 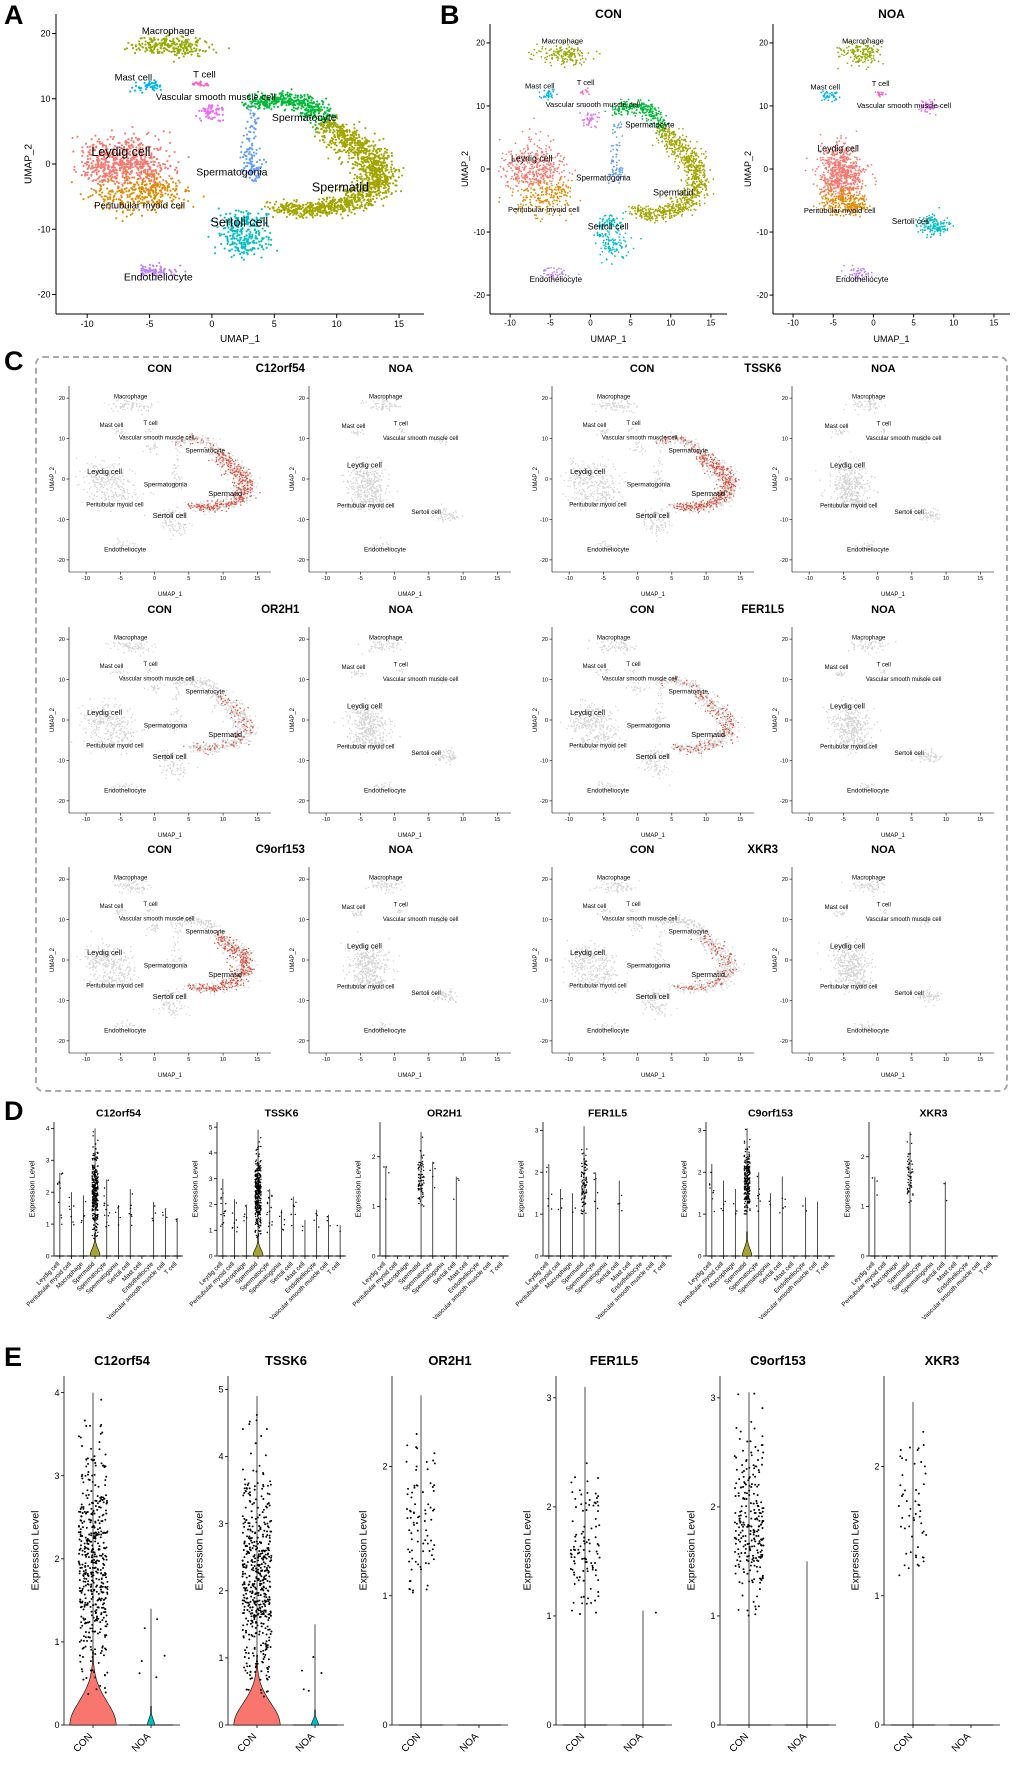 What do you see at coordinates (340, 187) in the screenshot?
I see `cluster-label: Spermatid` at bounding box center [340, 187].